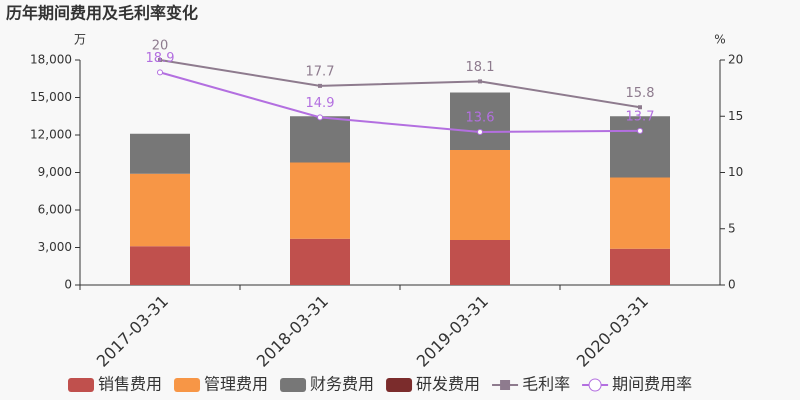 Image resolution: width=800 pixels, height=400 pixels. Describe the element at coordinates (735, 116) in the screenshot. I see `y2-tick-label: 15` at that location.